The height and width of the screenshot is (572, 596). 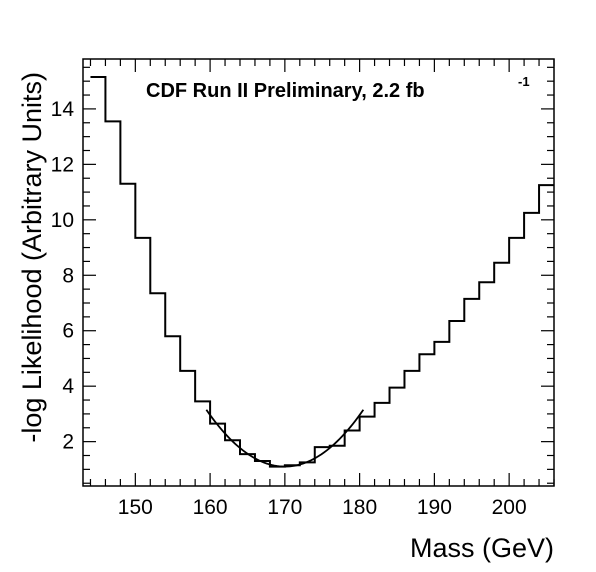 I want to click on y-tick-label: 2, so click(x=68, y=442).